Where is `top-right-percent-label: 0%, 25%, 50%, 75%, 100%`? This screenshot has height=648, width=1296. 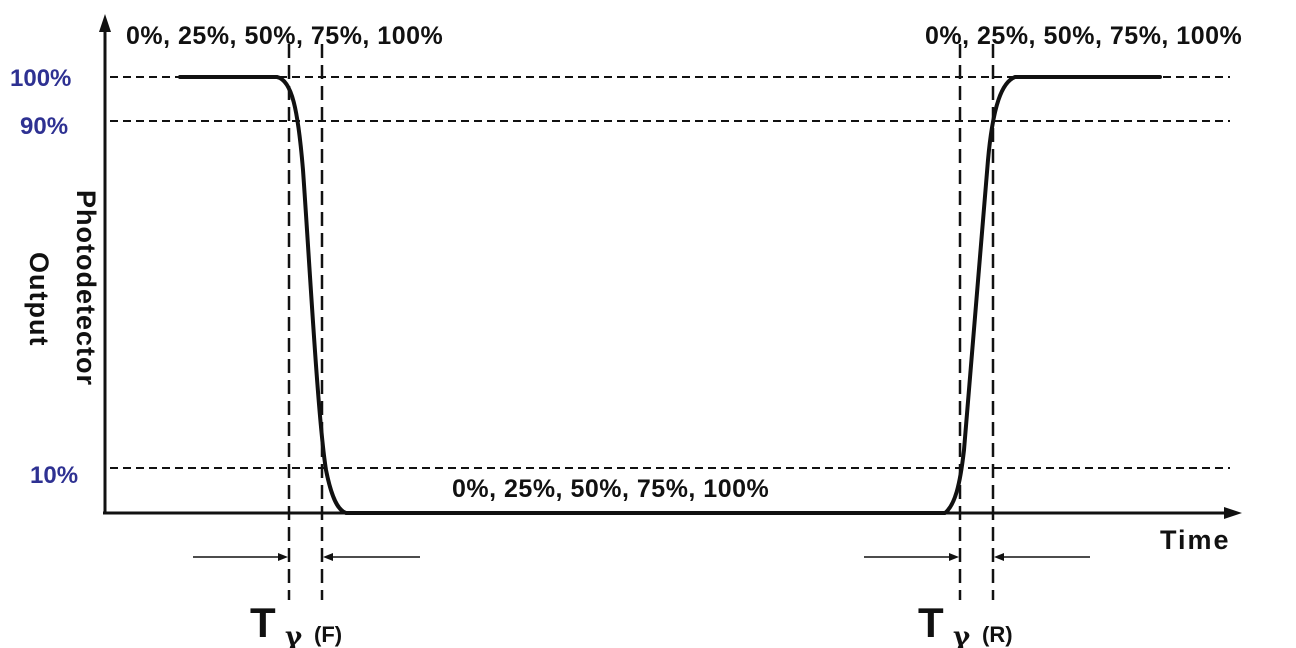
top-right-percent-label: 0%, 25%, 50%, 75%, 100% is located at coordinates (1083, 36).